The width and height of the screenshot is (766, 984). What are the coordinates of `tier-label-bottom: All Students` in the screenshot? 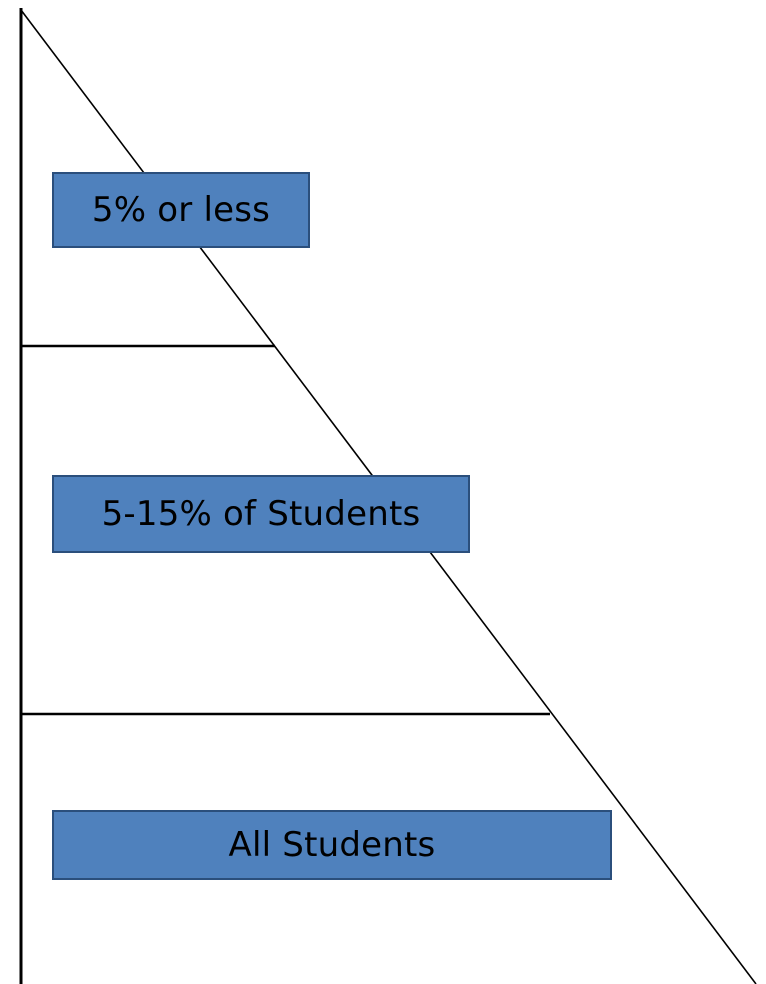 It's located at (332, 845).